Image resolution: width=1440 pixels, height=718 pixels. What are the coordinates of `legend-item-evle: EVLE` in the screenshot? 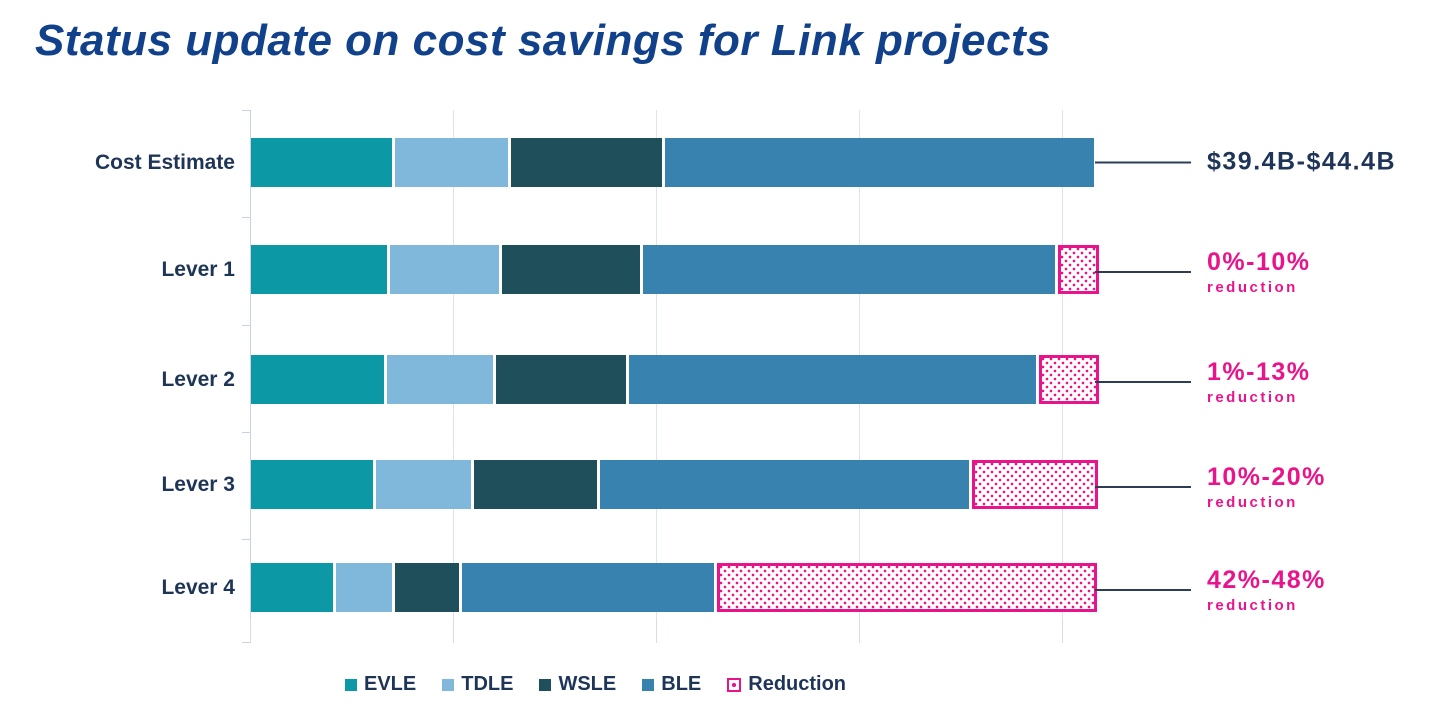 It's located at (380, 684).